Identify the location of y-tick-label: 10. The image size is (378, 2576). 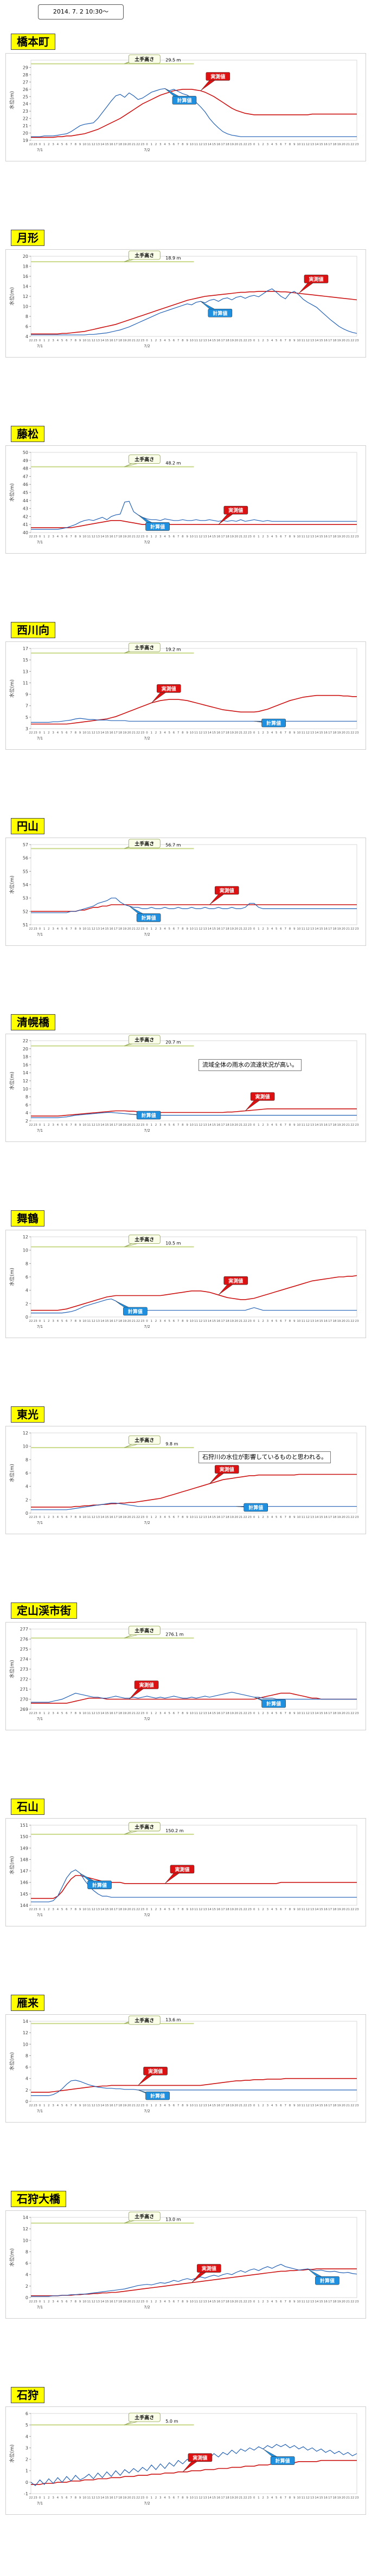
(26, 2240).